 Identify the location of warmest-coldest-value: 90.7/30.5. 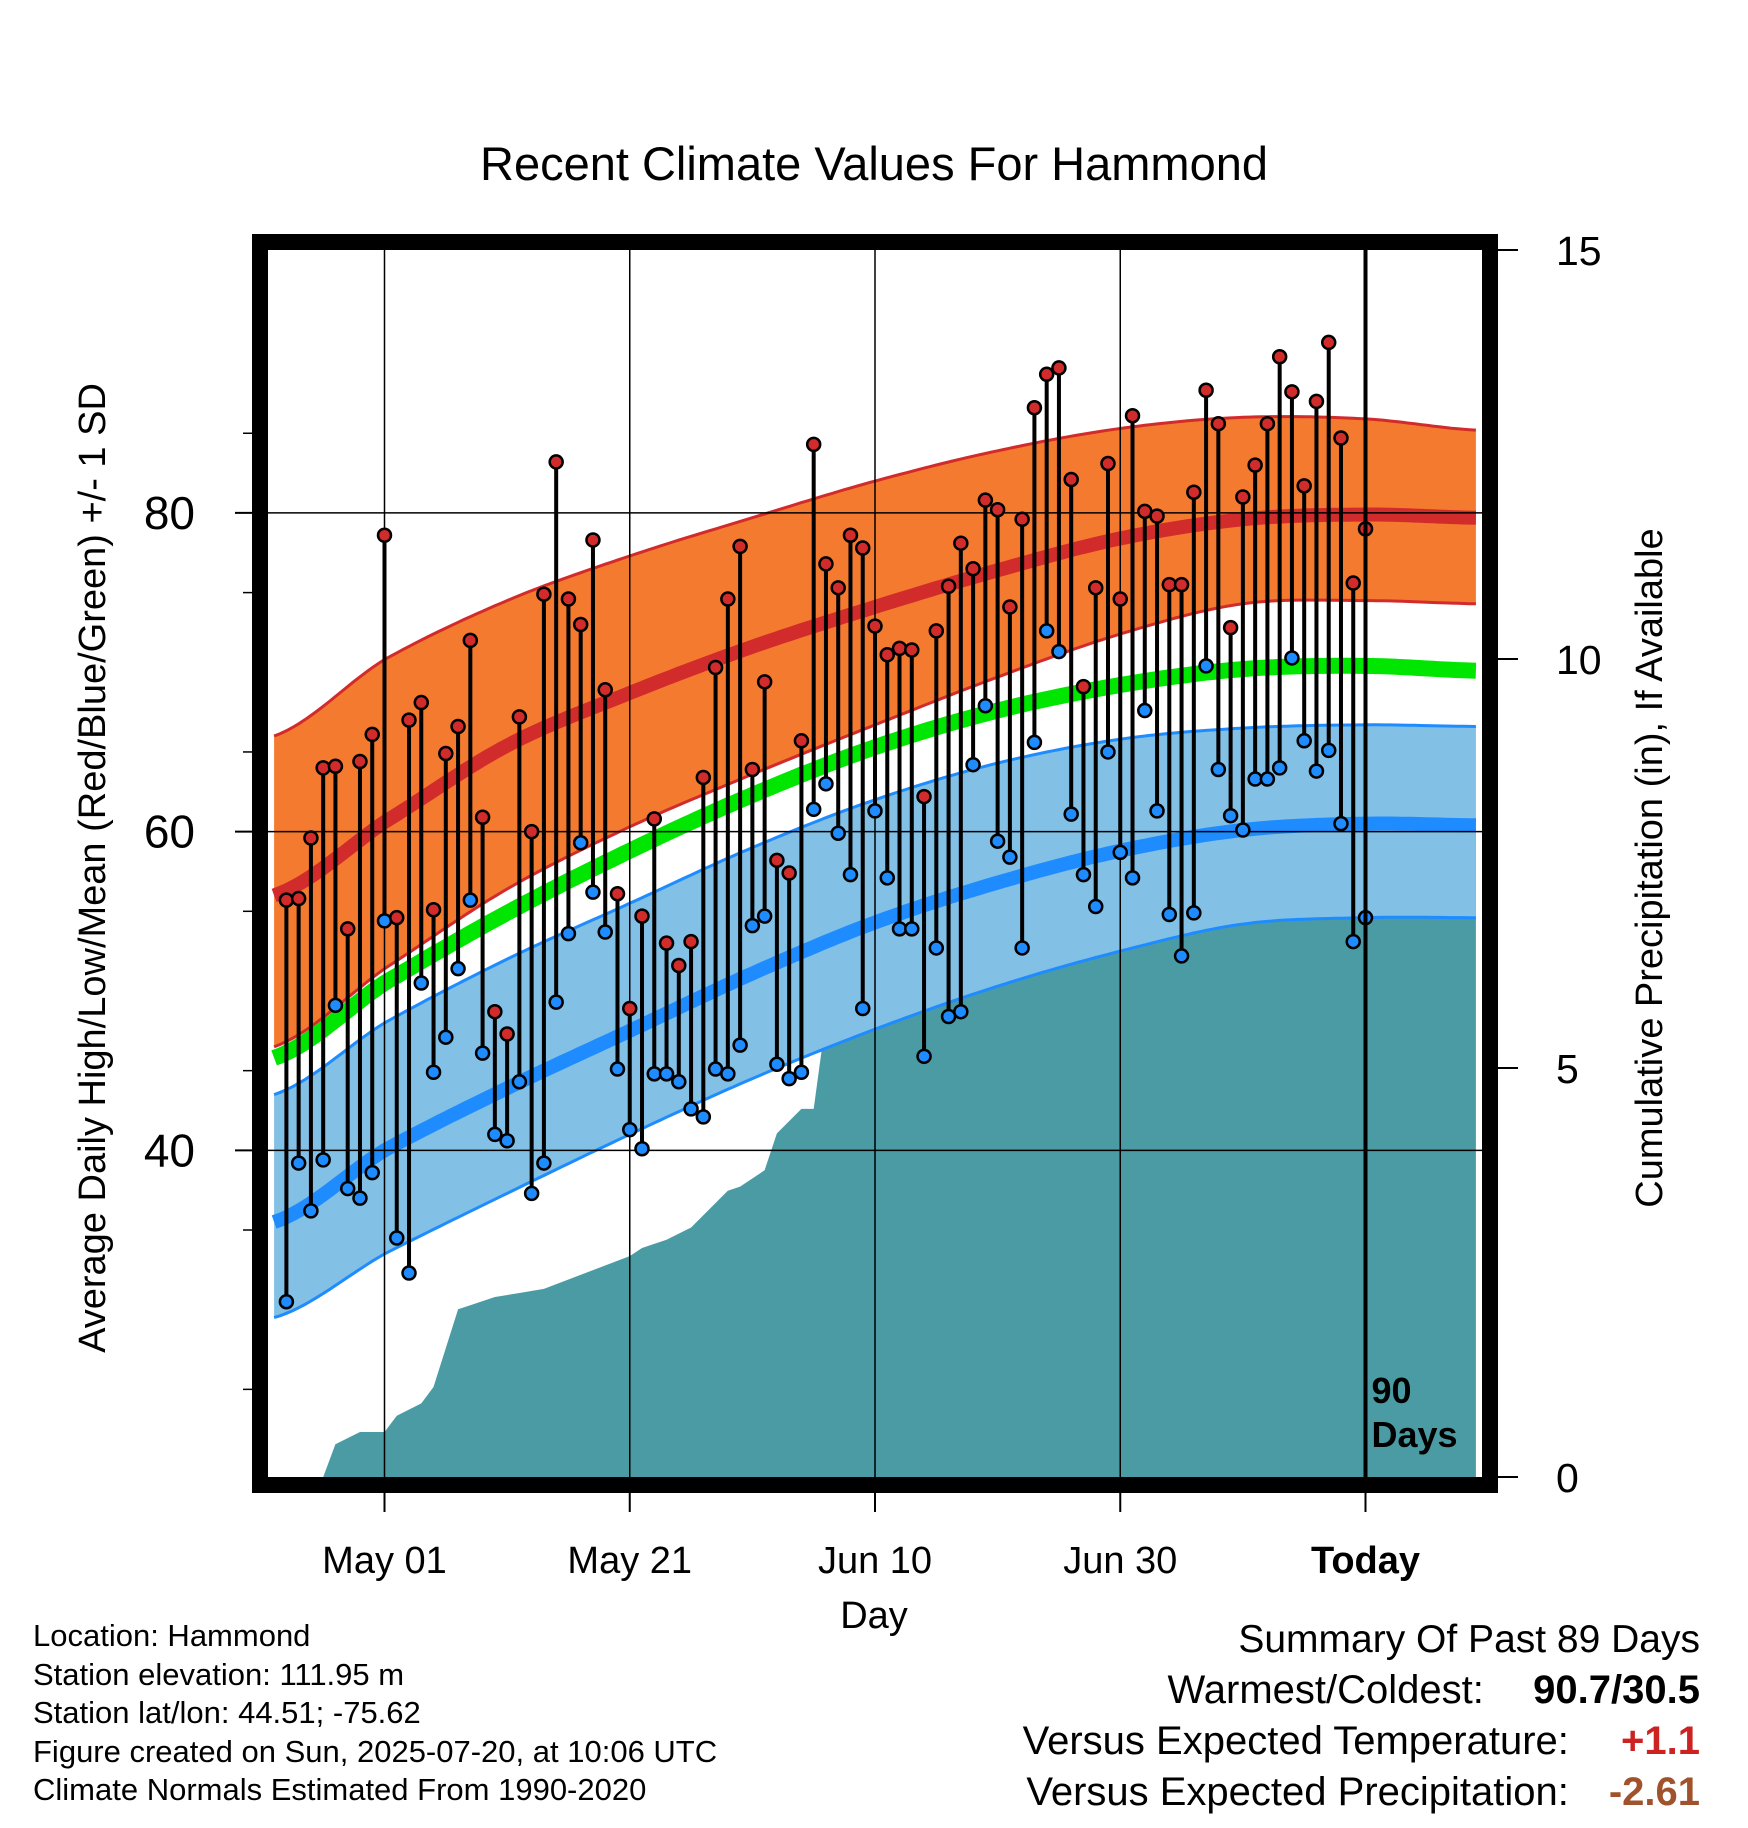
(1616, 1690).